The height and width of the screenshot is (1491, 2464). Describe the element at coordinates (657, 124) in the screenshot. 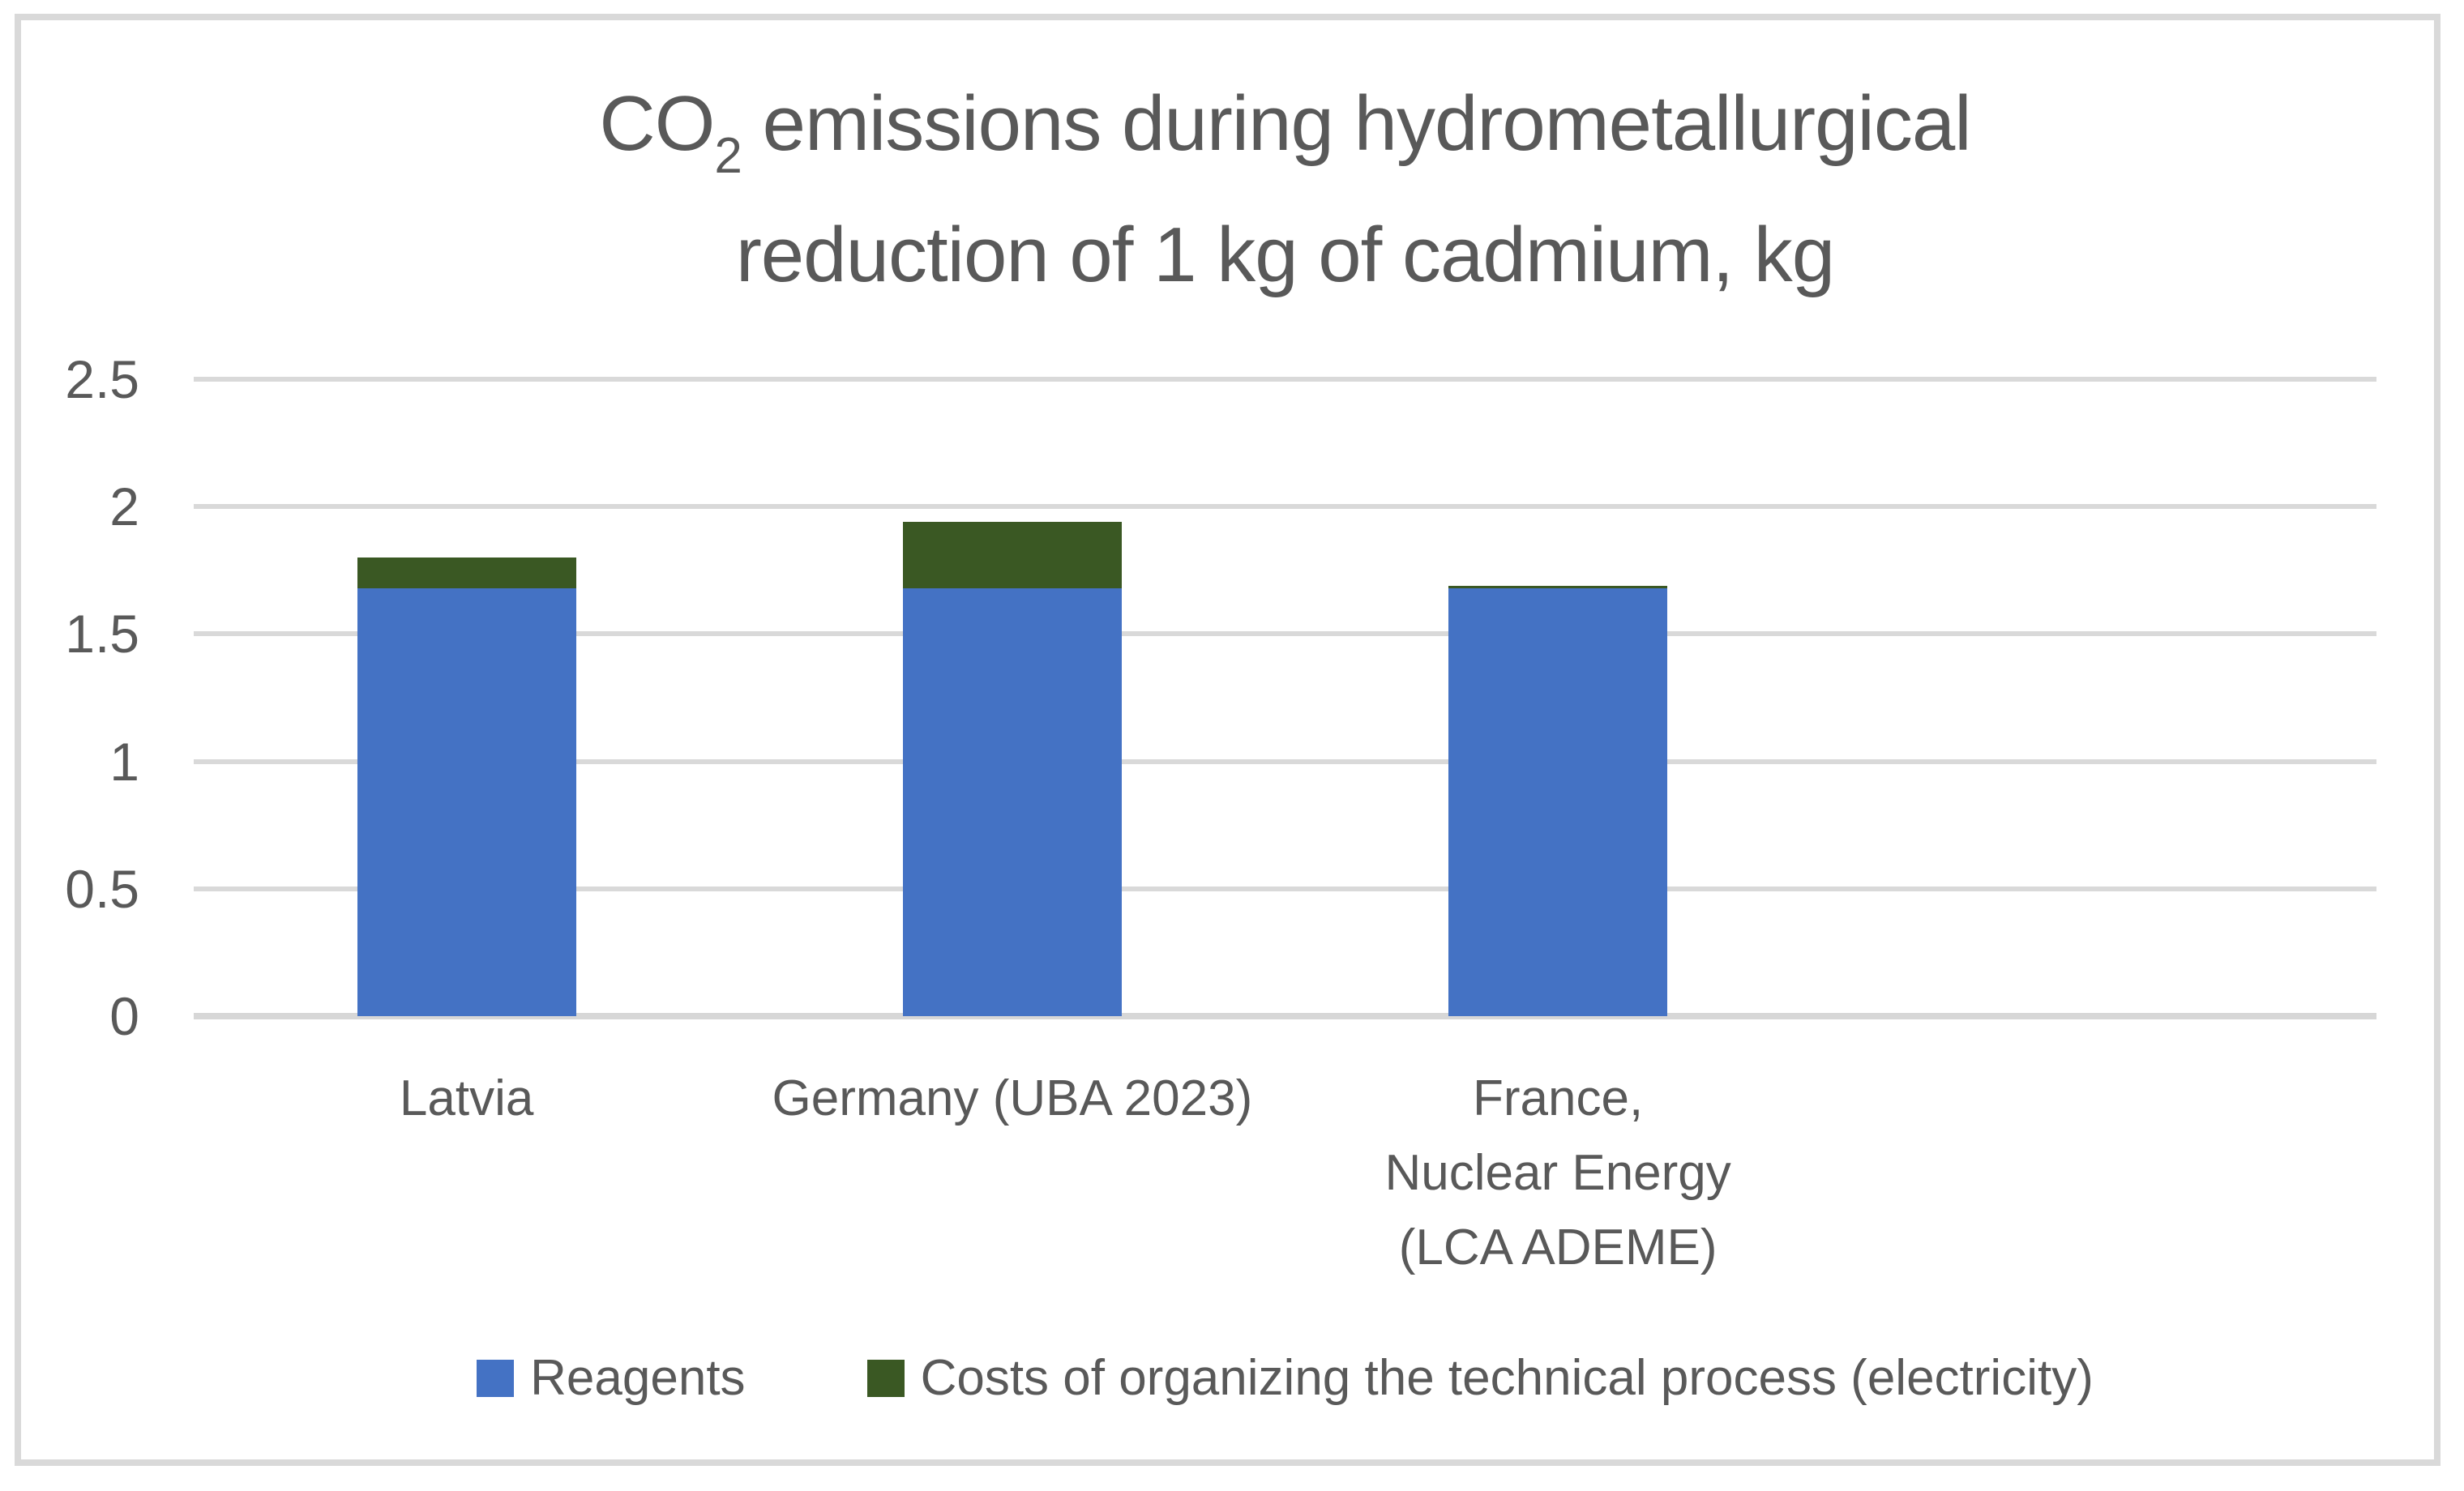

I see `title-co-text: CO` at that location.